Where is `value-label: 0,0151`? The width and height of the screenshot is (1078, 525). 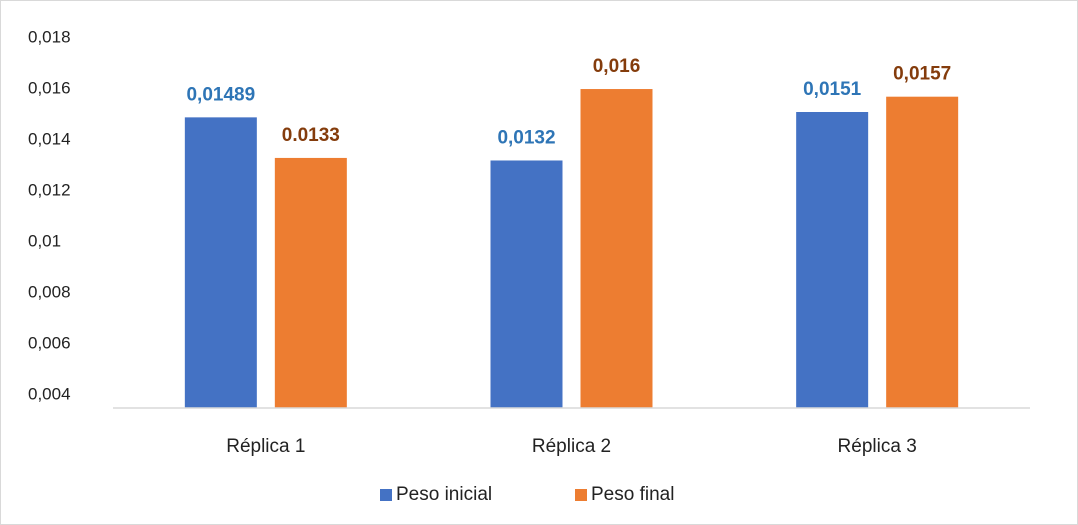 value-label: 0,0151 is located at coordinates (832, 89).